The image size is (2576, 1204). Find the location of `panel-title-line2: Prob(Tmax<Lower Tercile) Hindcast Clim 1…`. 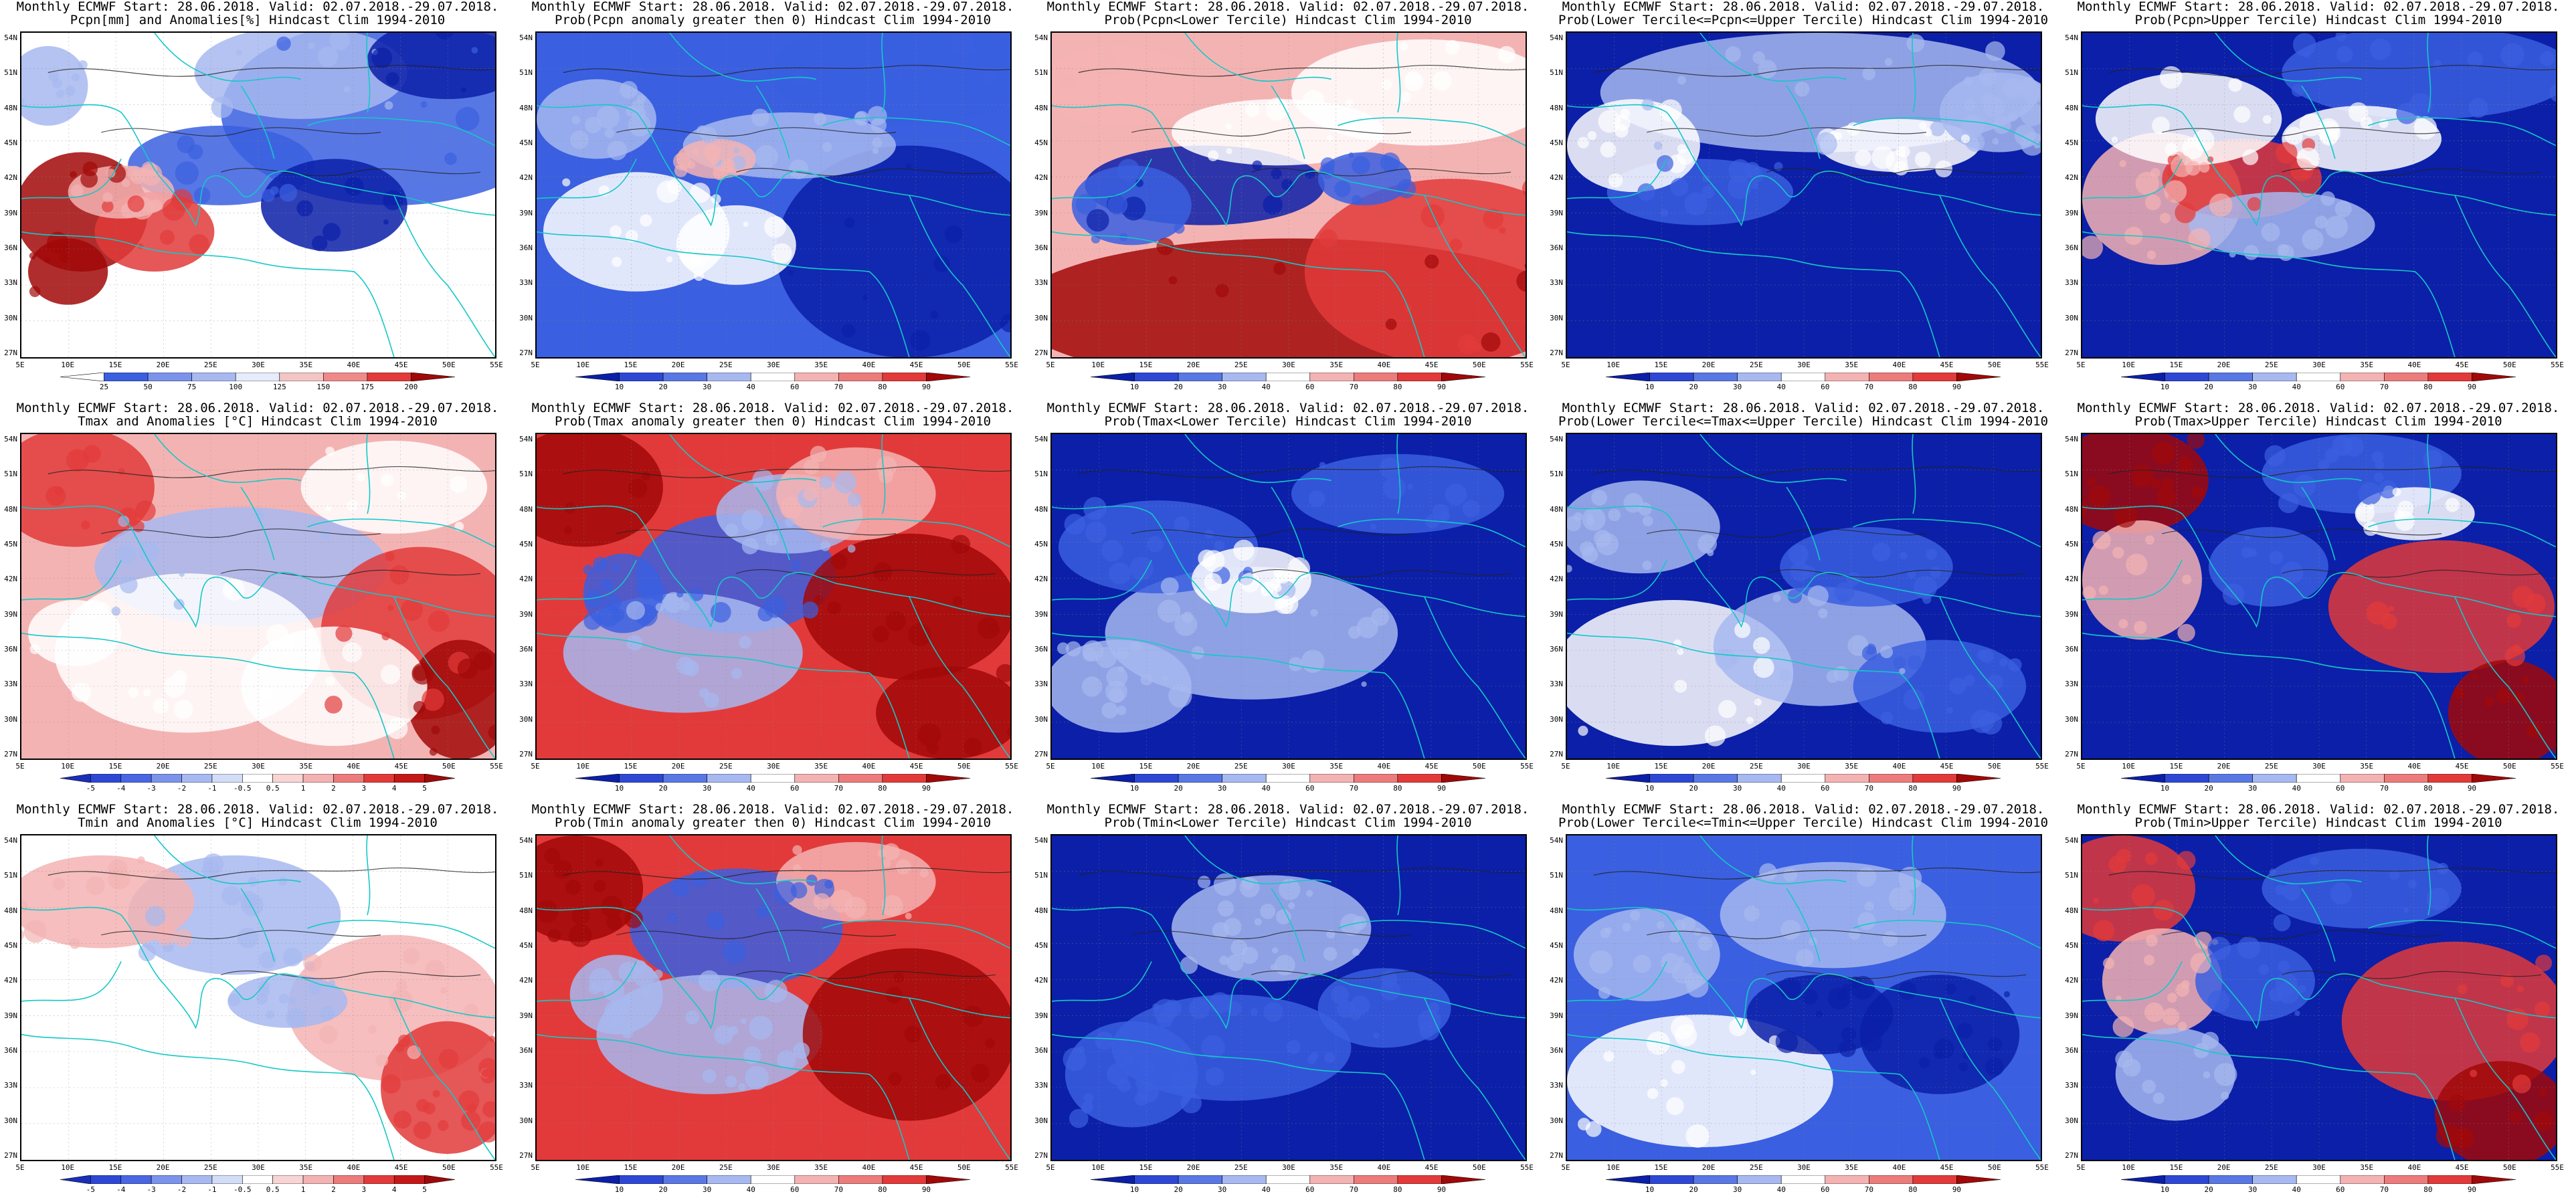

panel-title-line2: Prob(Tmax<Lower Tercile) Hindcast Clim 1… is located at coordinates (1288, 421).